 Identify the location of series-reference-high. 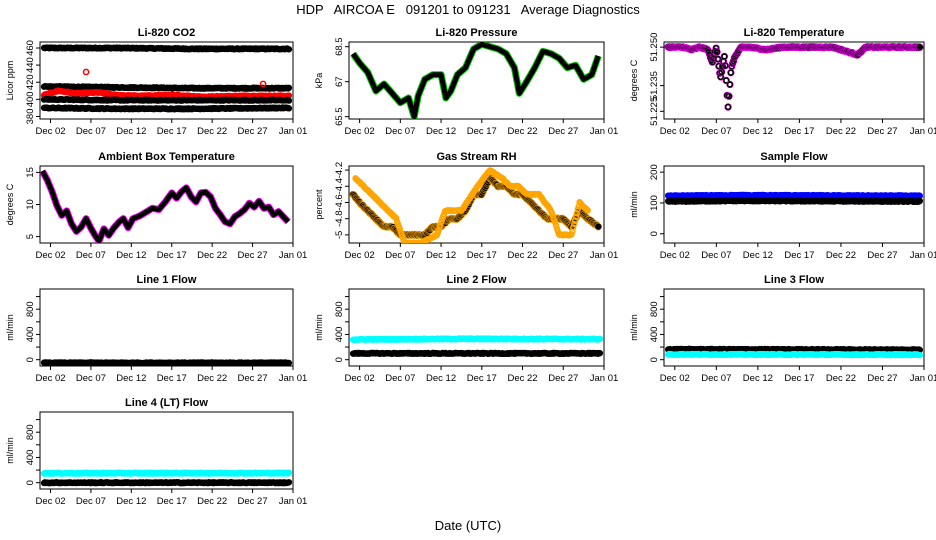
(166, 48).